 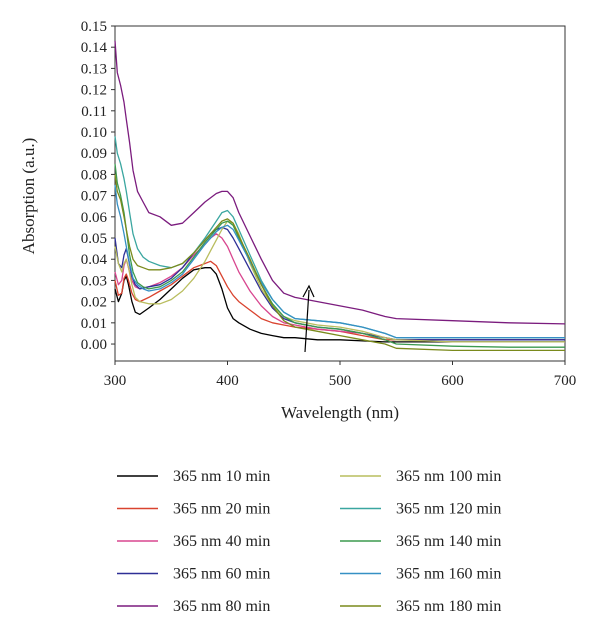 I want to click on y-tick-label: 0.03, so click(x=94, y=281).